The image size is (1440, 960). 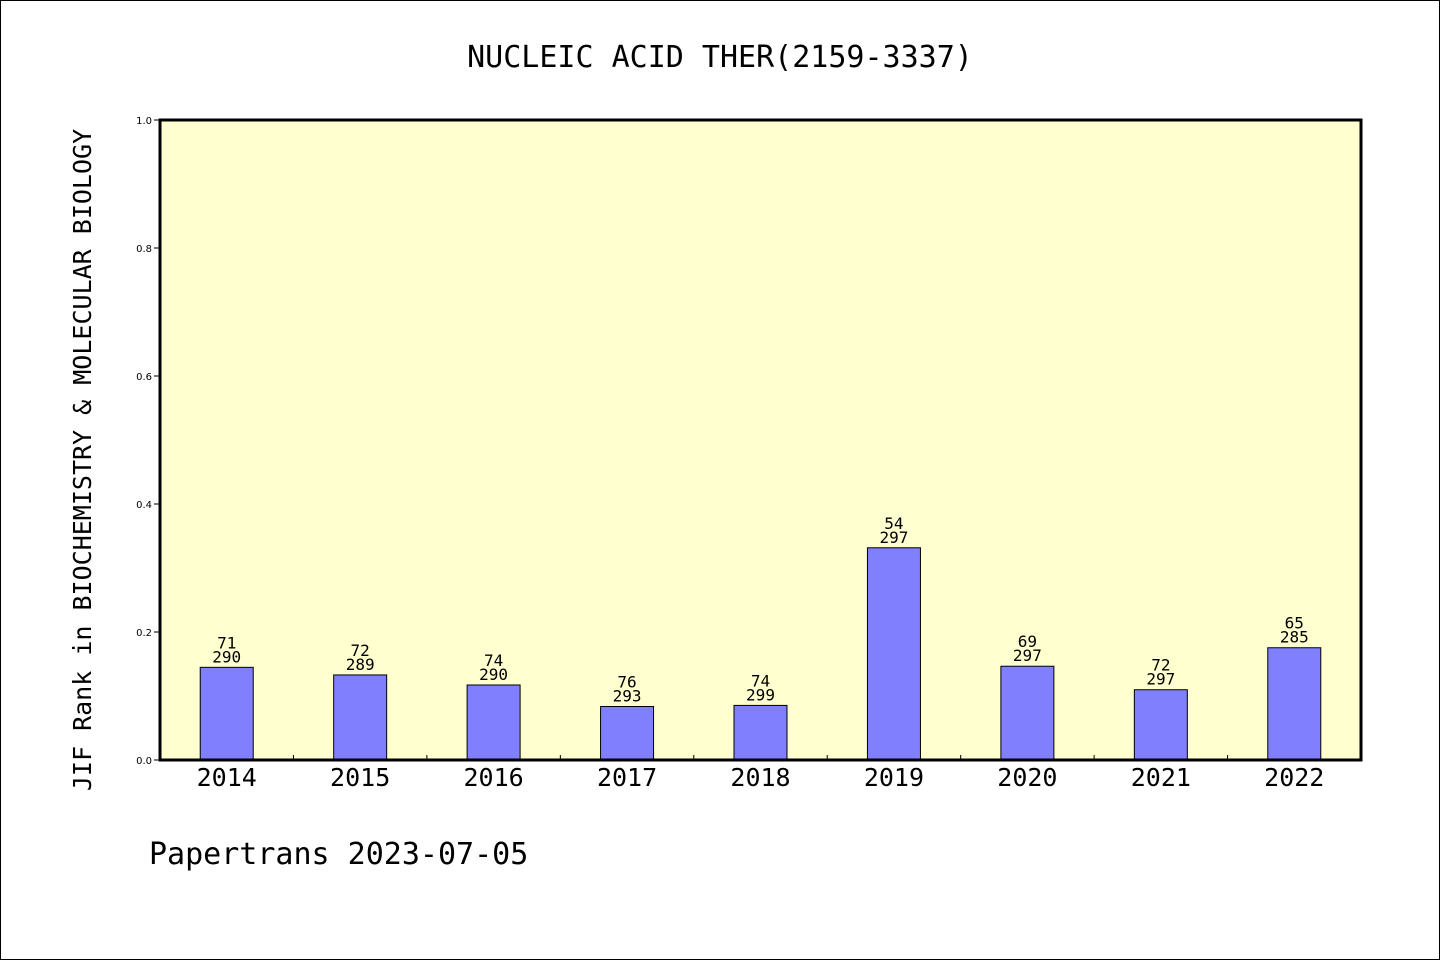 What do you see at coordinates (626, 681) in the screenshot?
I see `rank-label: 76` at bounding box center [626, 681].